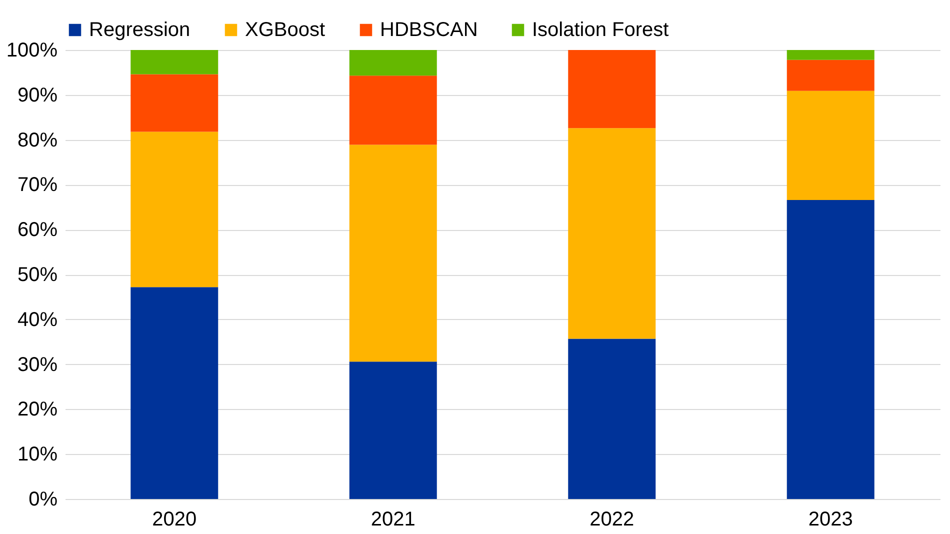  What do you see at coordinates (37, 319) in the screenshot?
I see `y-tick-label: 40%` at bounding box center [37, 319].